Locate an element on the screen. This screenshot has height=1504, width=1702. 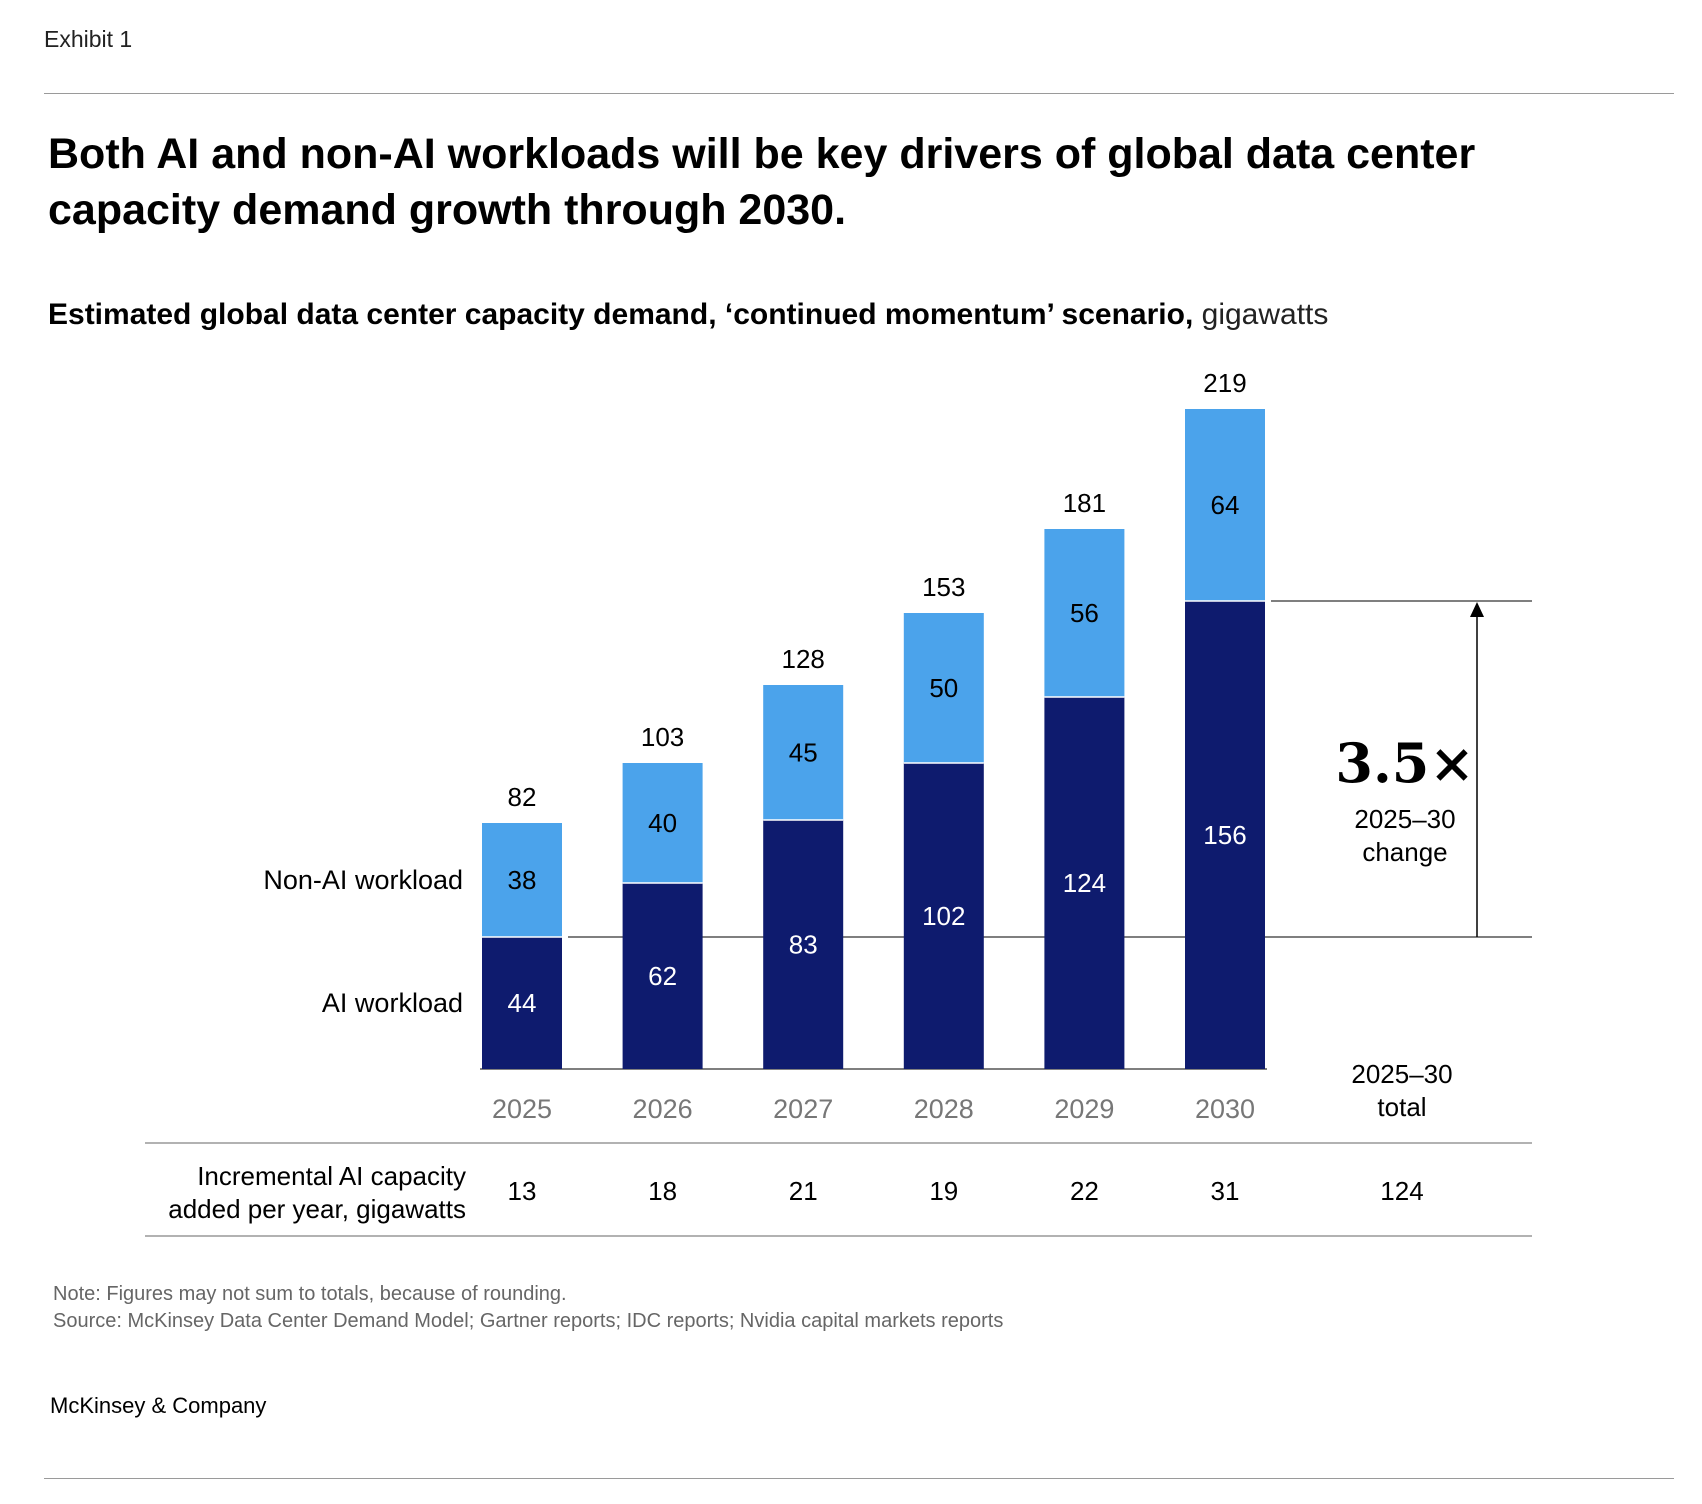
total-label-2026: 103 is located at coordinates (662, 737).